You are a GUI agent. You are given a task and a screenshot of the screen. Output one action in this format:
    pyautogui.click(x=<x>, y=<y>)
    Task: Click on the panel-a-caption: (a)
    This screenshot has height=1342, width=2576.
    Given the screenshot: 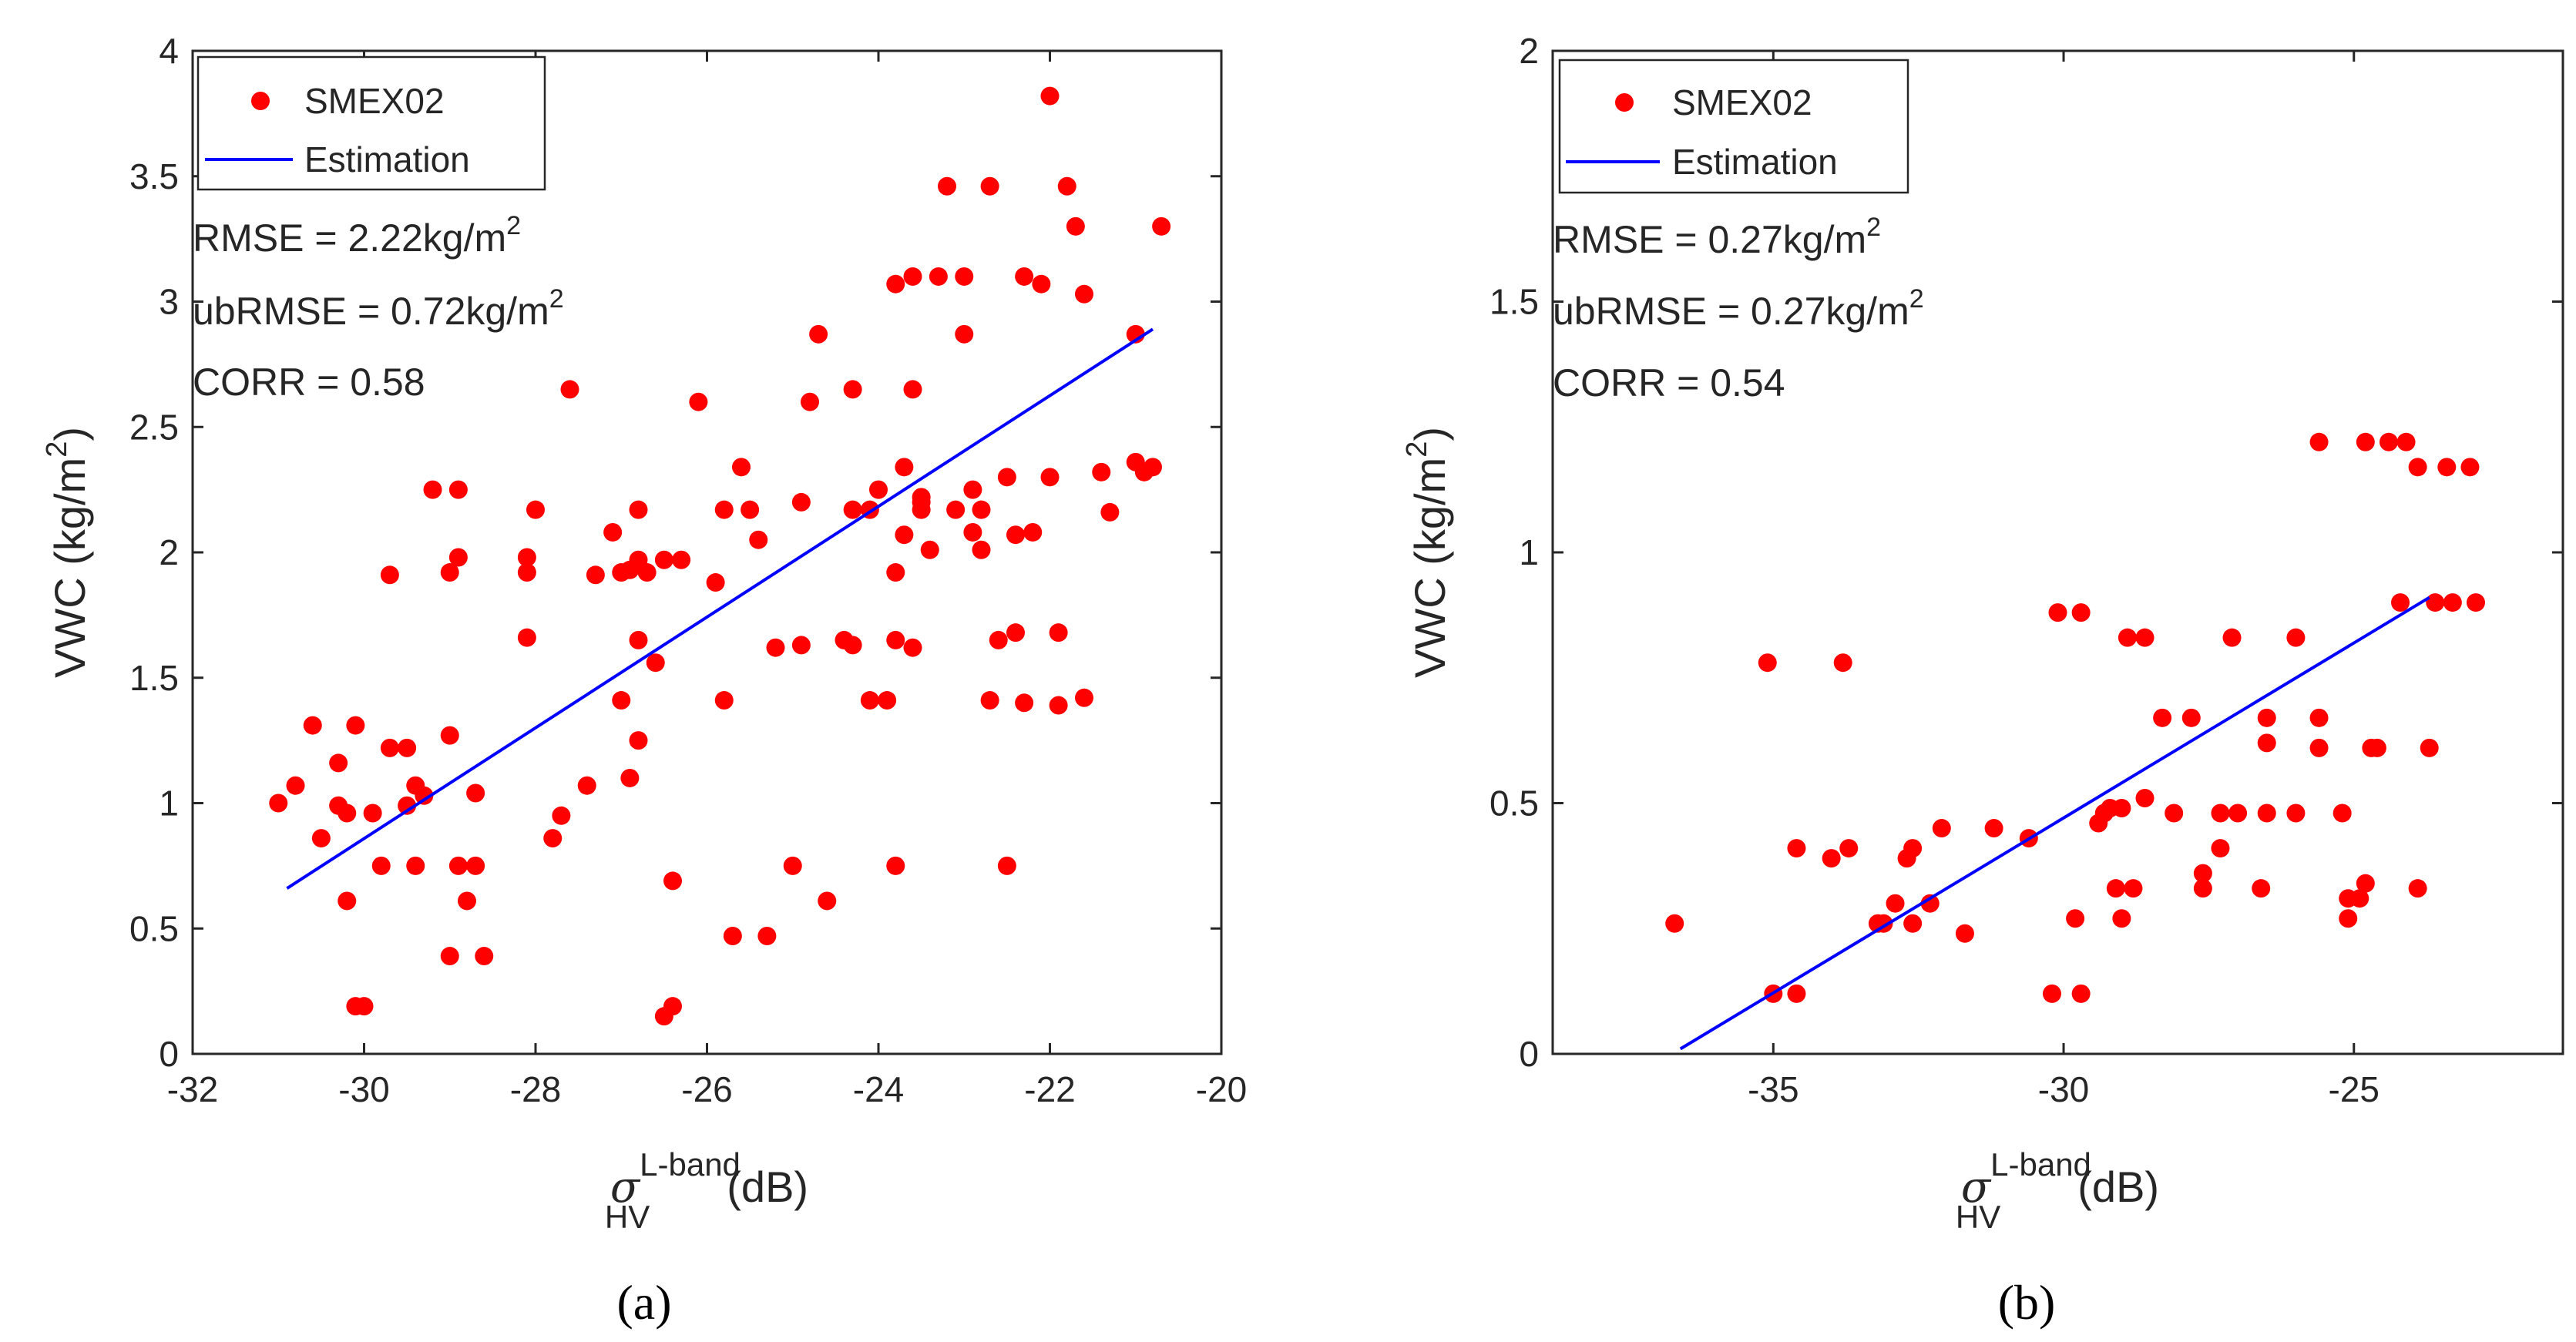 What is the action you would take?
    pyautogui.click(x=643, y=1303)
    